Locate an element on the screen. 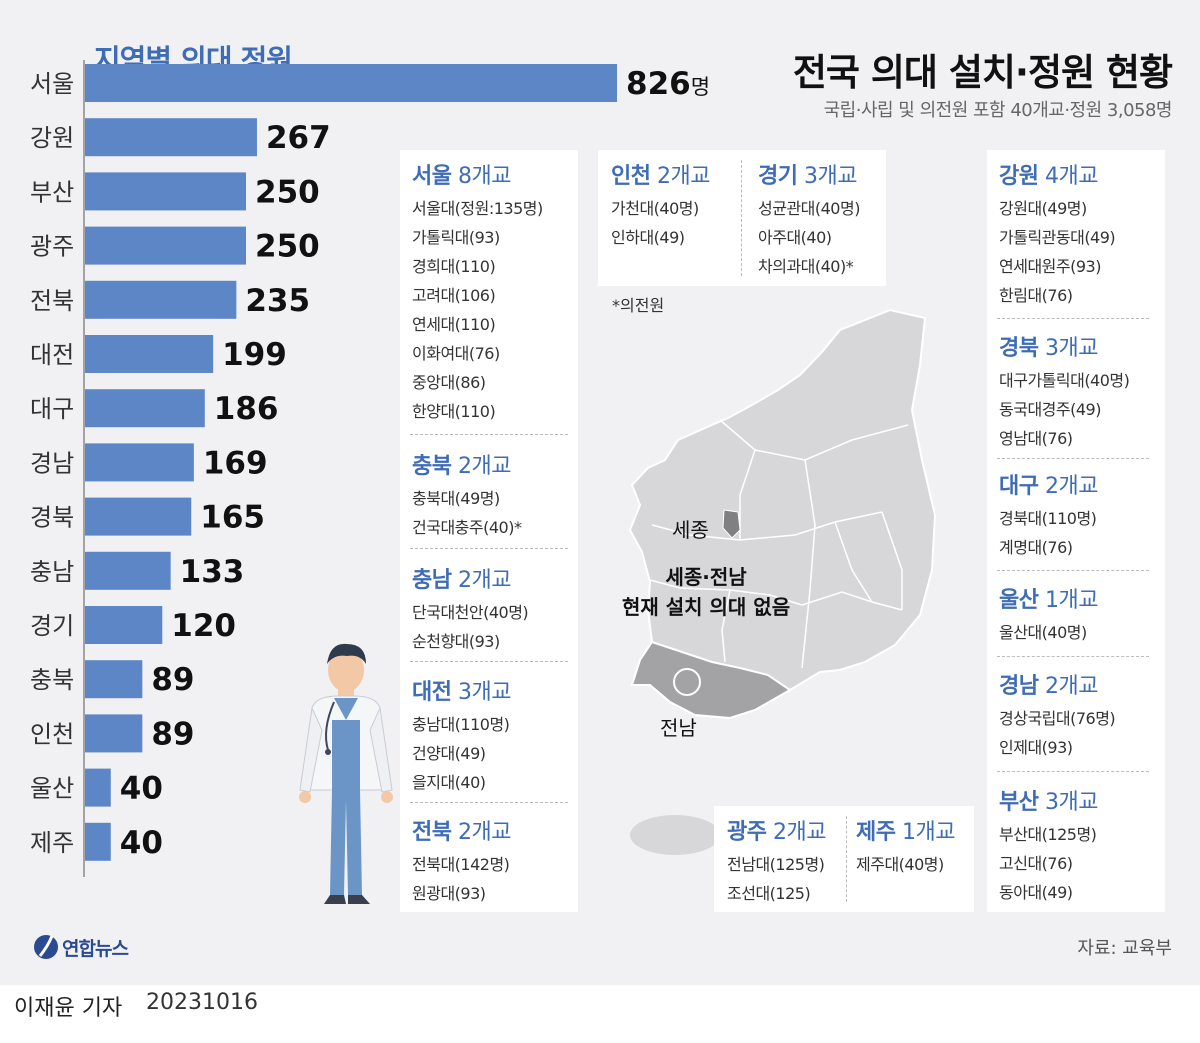  card-incheon-gyeonggi is located at coordinates (742, 218).